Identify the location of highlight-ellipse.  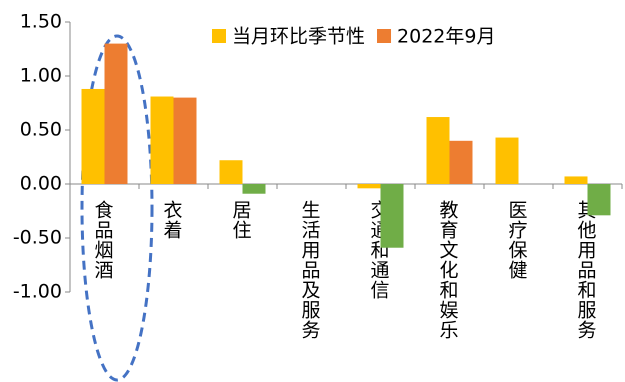
(117, 208).